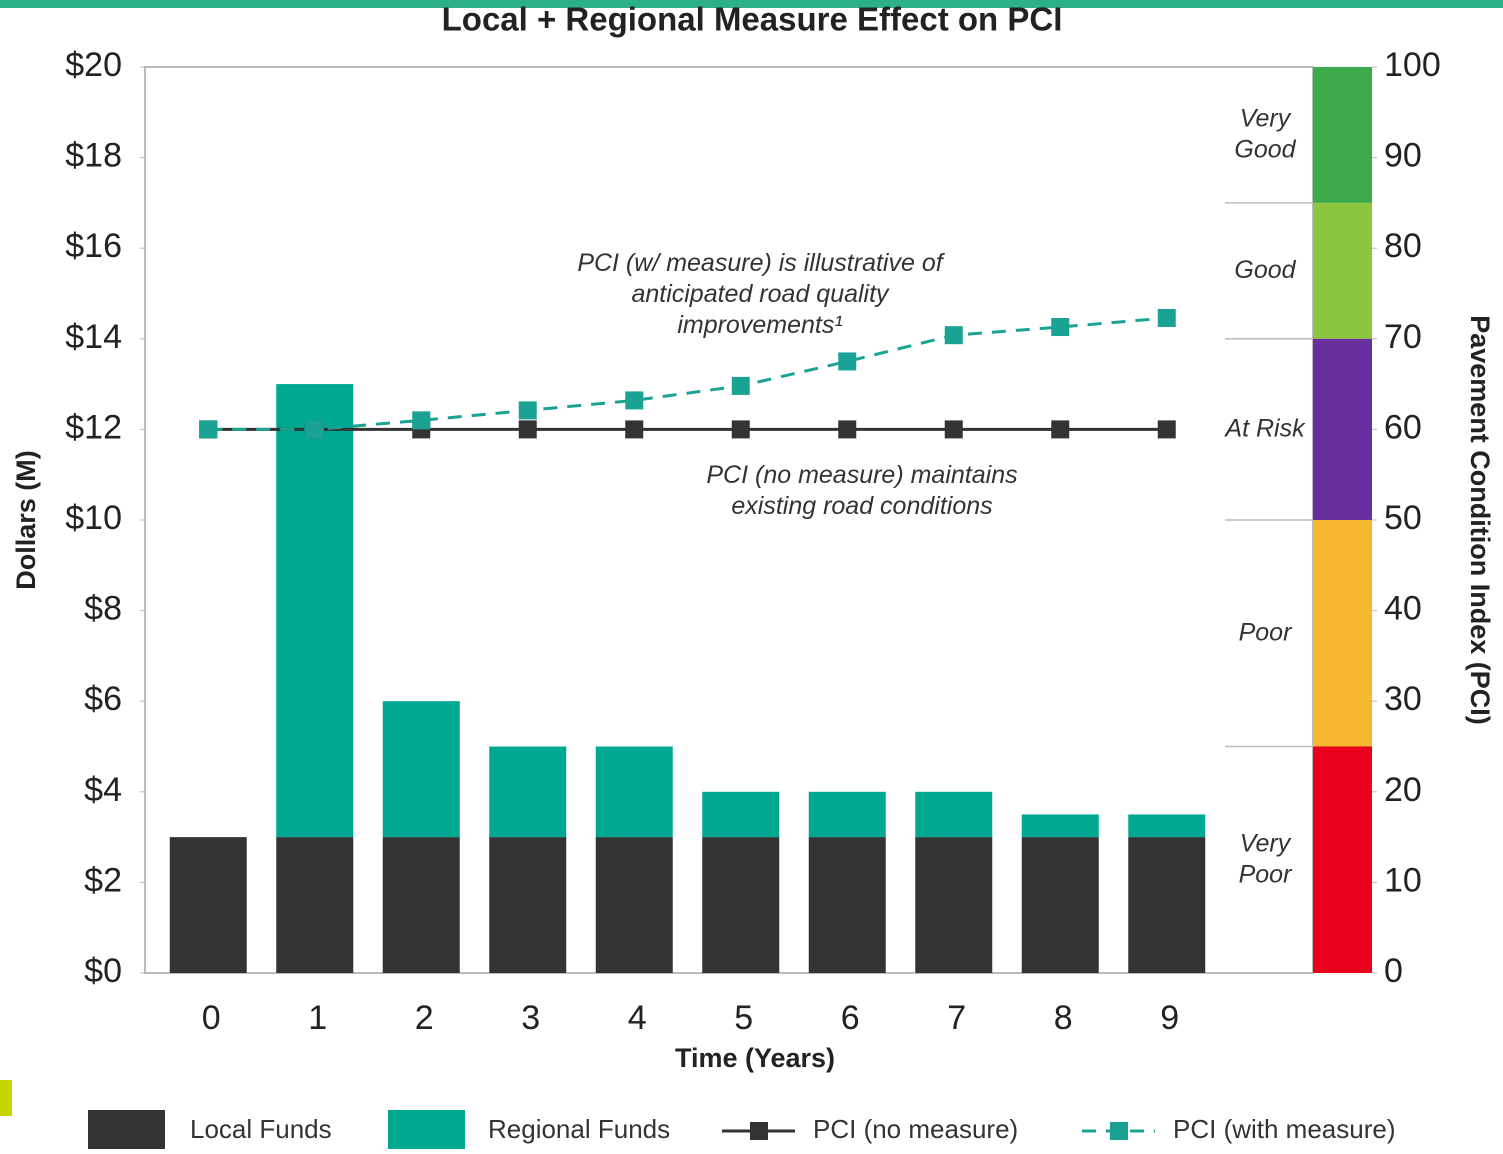 This screenshot has height=1154, width=1503. What do you see at coordinates (93, 518) in the screenshot?
I see `y-tick-label: $10` at bounding box center [93, 518].